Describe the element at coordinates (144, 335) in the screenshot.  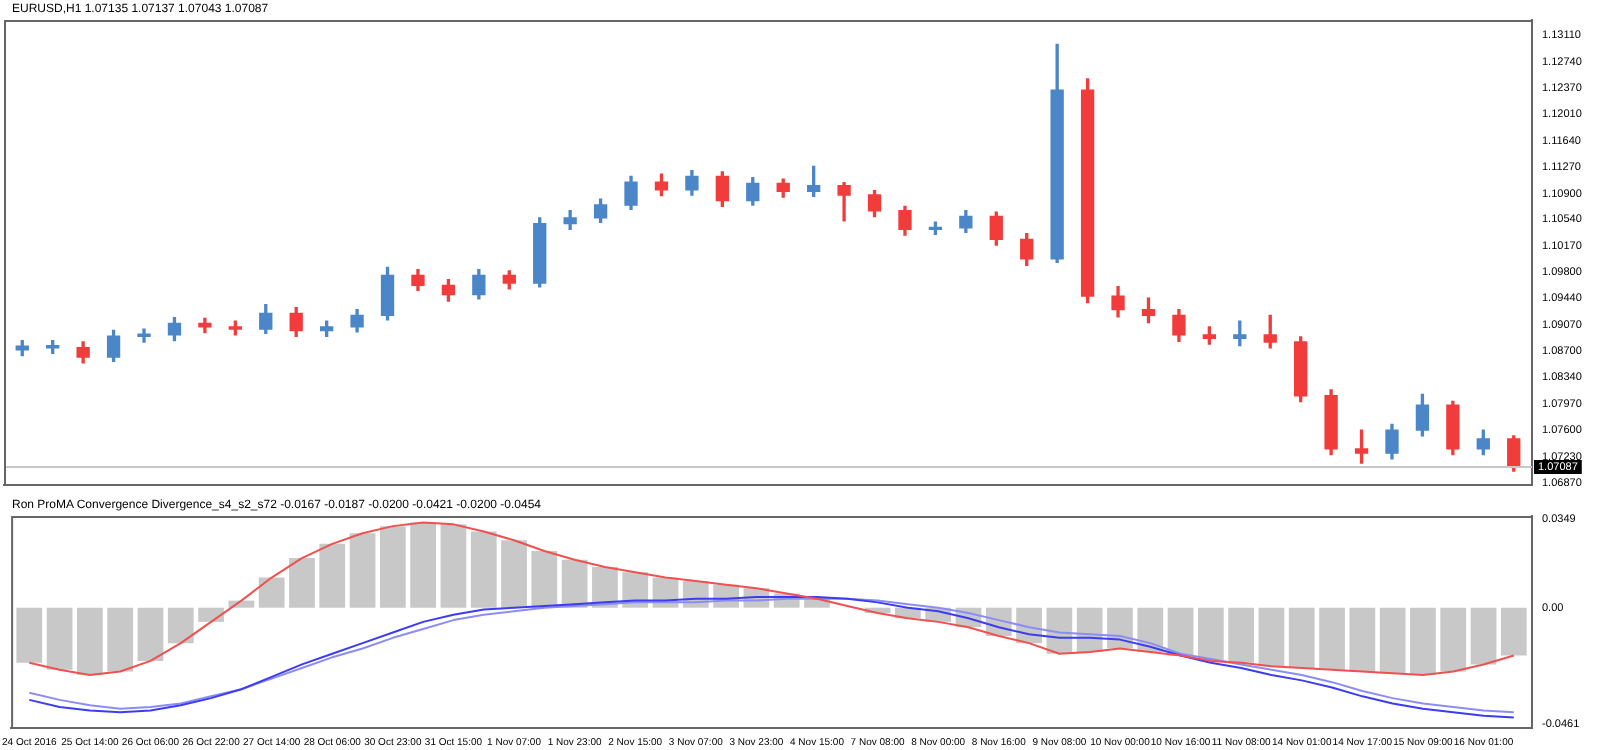
I see `candlestick` at that location.